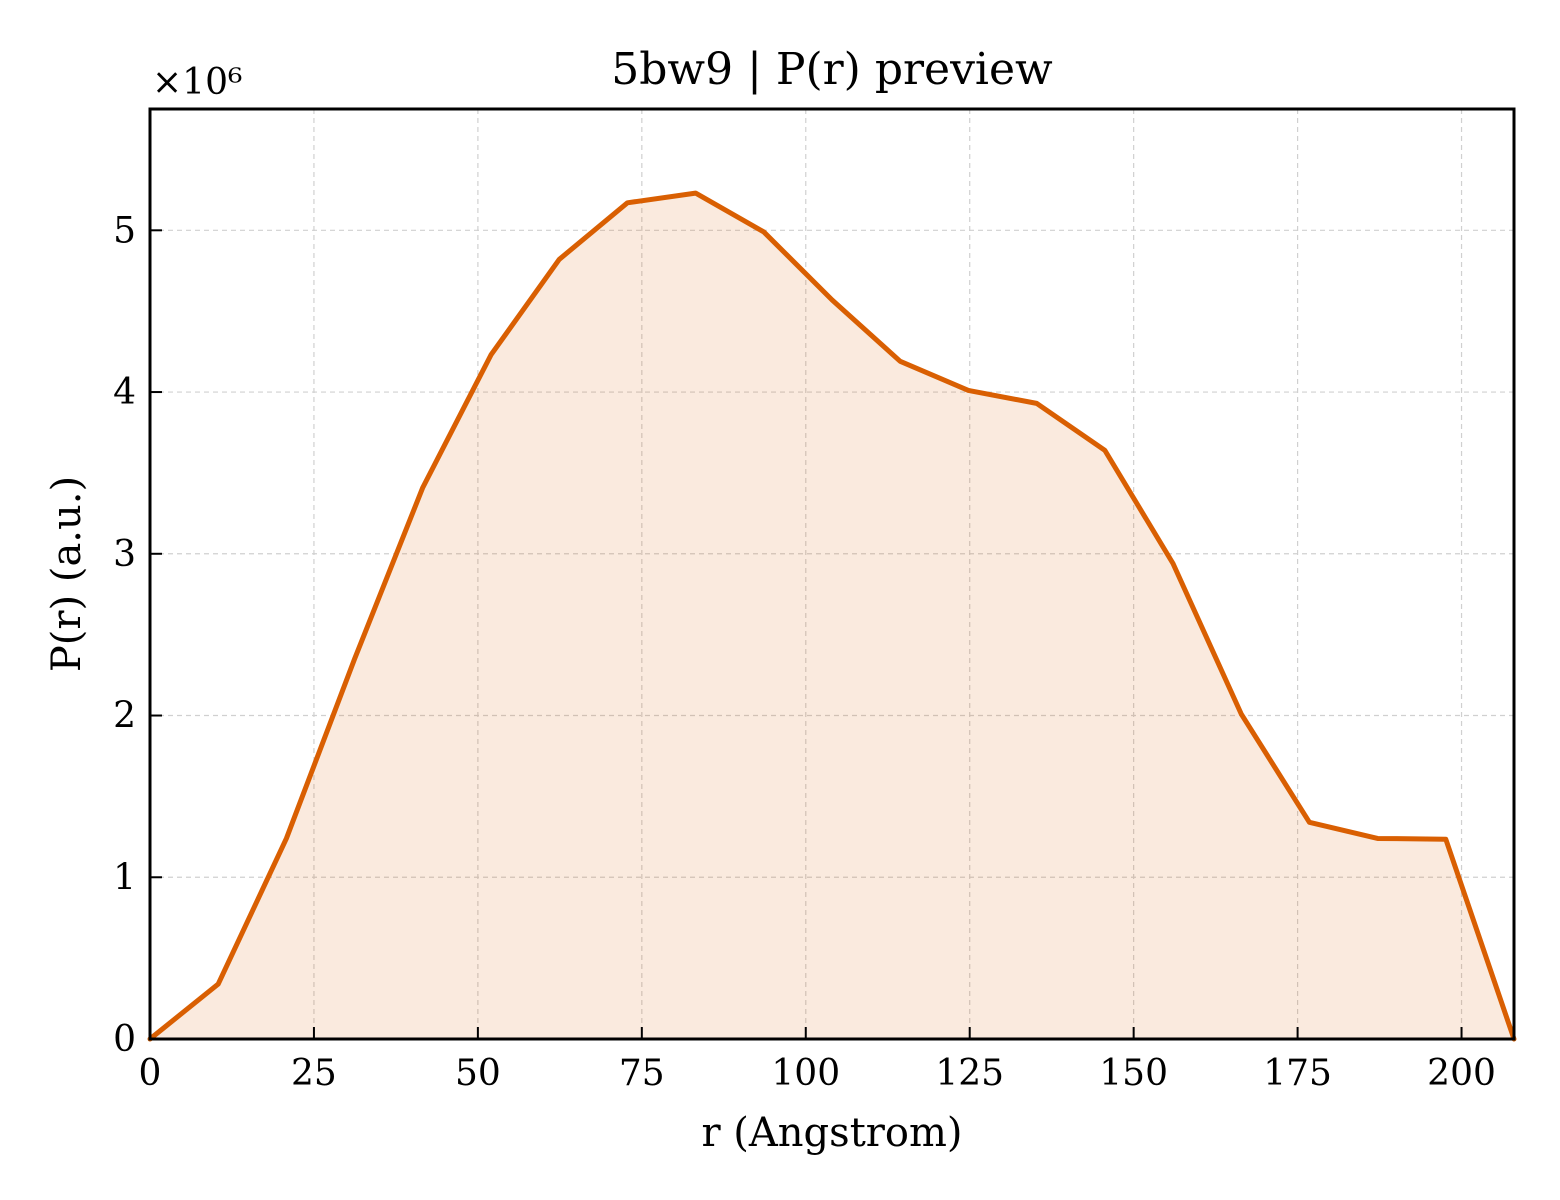 The width and height of the screenshot is (1560, 1200). What do you see at coordinates (124, 392) in the screenshot?
I see `y-tick-label: 4` at bounding box center [124, 392].